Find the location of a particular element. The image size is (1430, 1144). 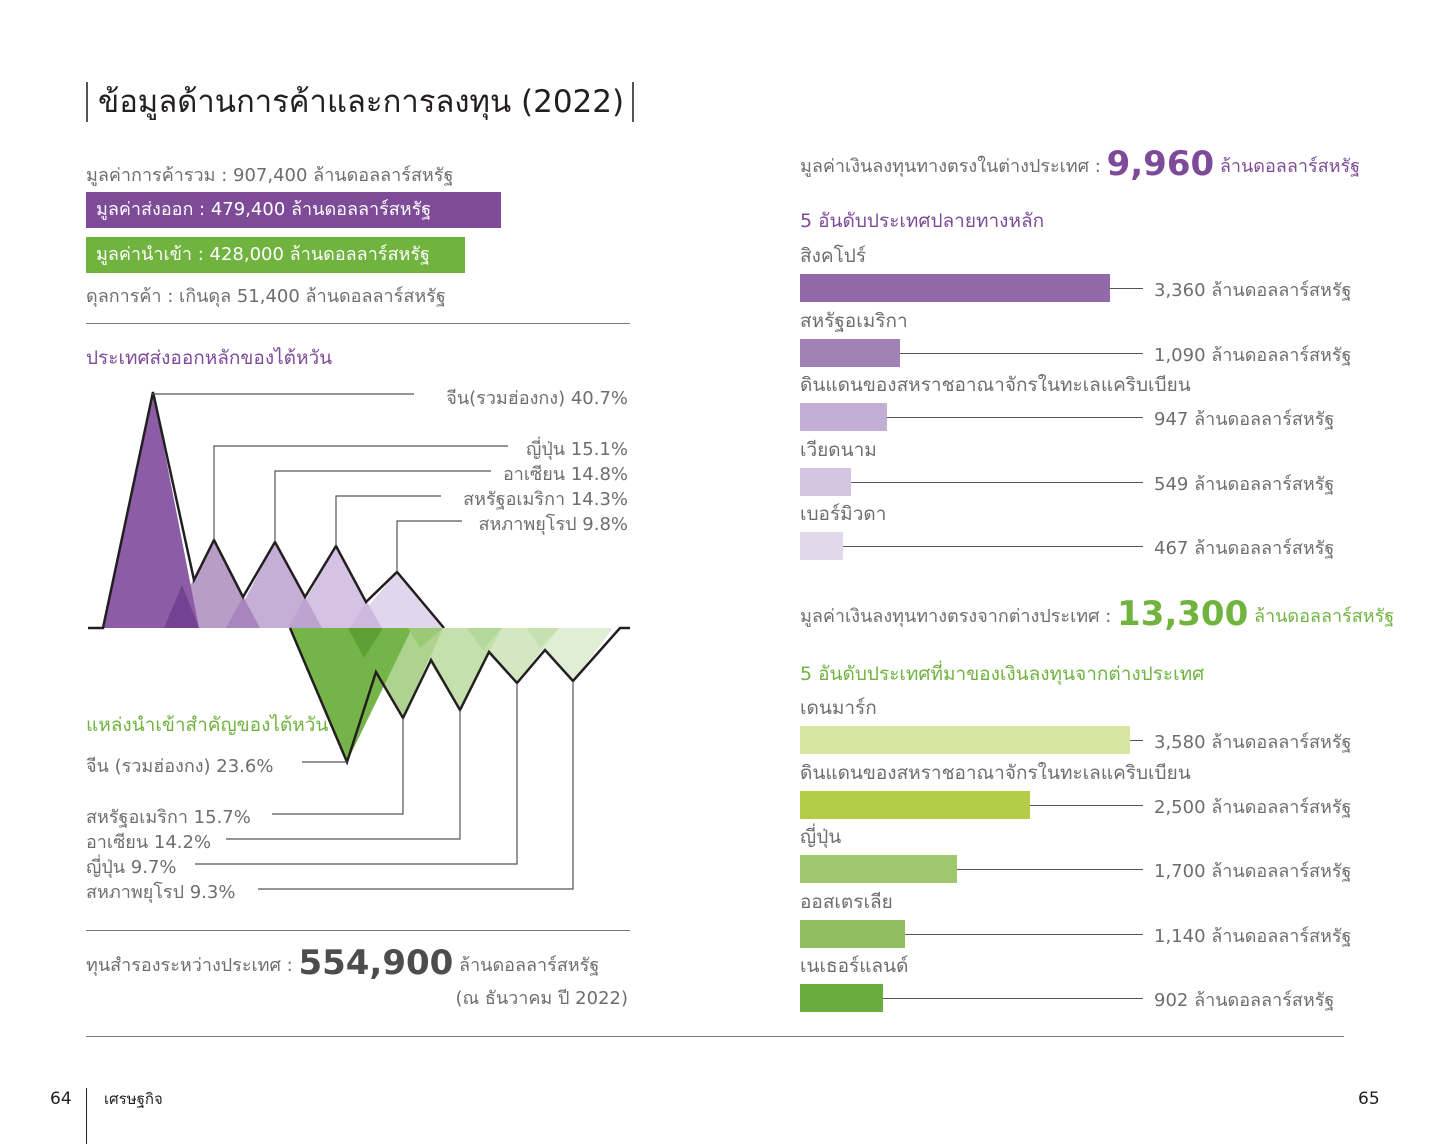

exports-outline is located at coordinates (266, 510).